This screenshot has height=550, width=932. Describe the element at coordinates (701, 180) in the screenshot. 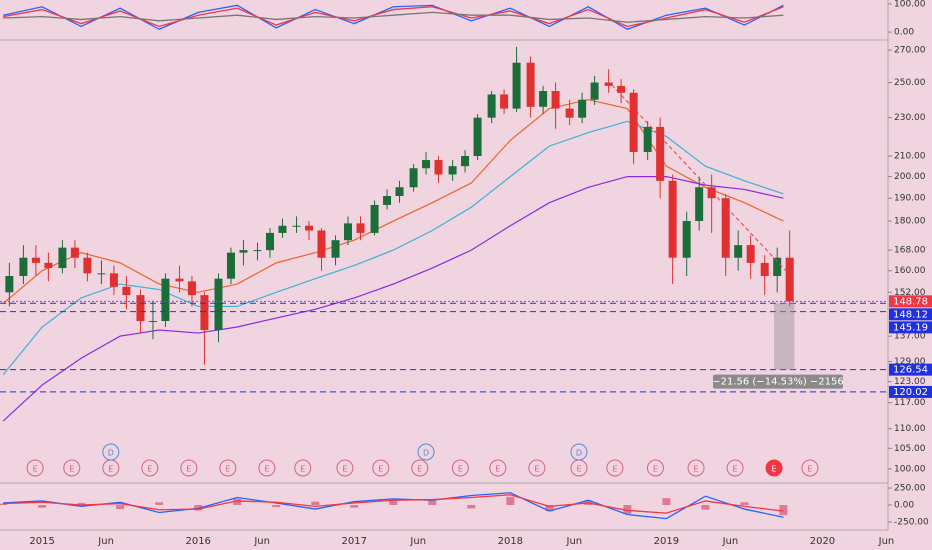

I see `trendline` at that location.